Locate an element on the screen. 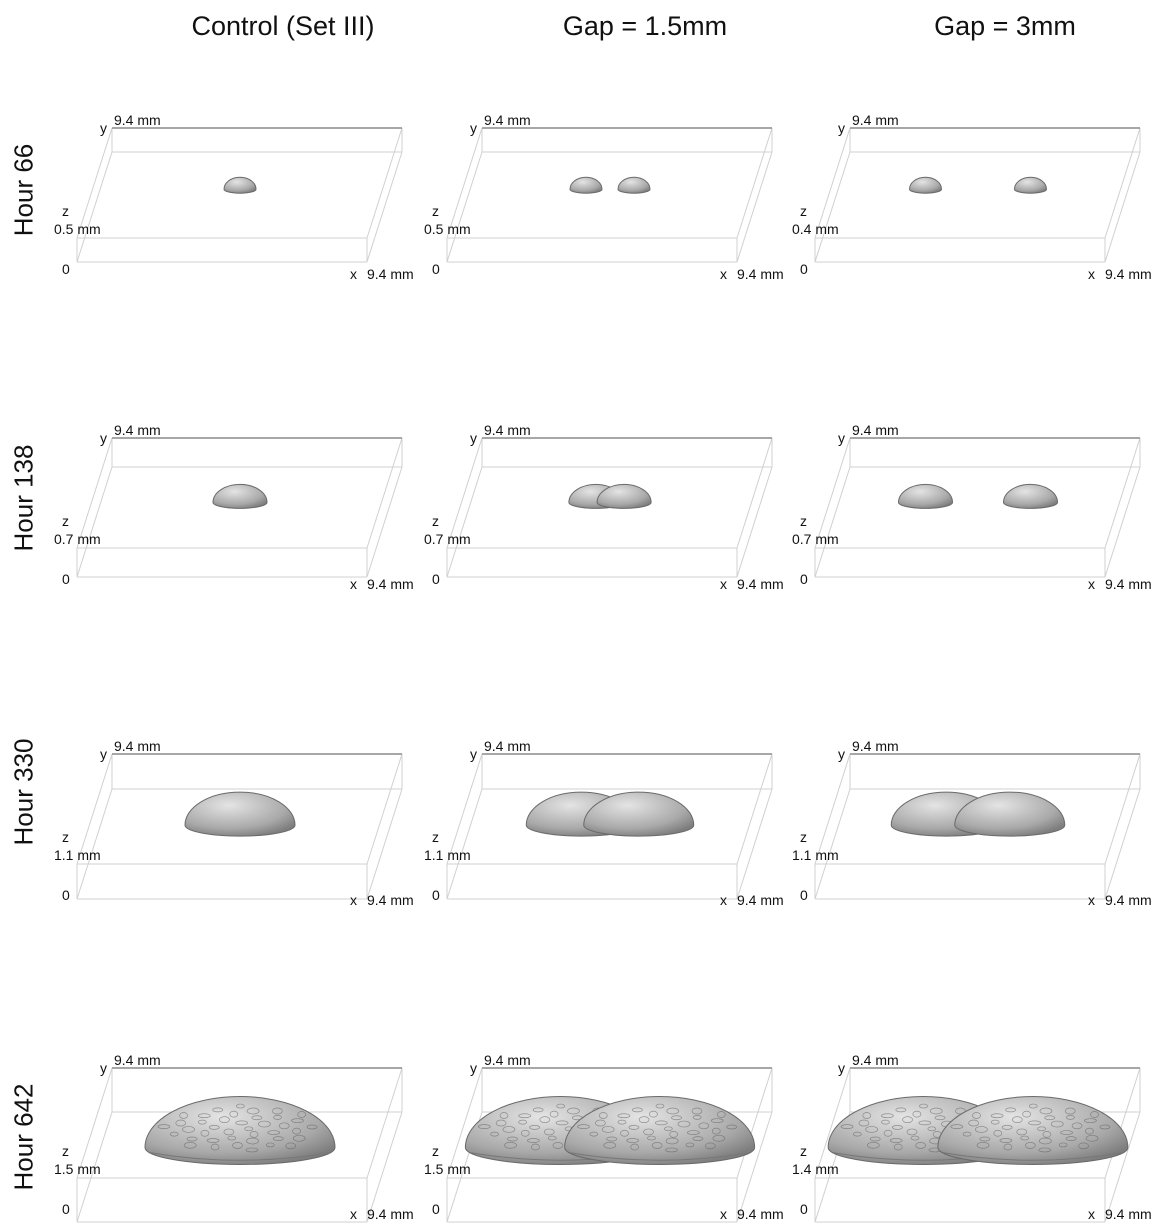 The height and width of the screenshot is (1225, 1174). z-extent-label: 1.4 mm is located at coordinates (815, 1169).